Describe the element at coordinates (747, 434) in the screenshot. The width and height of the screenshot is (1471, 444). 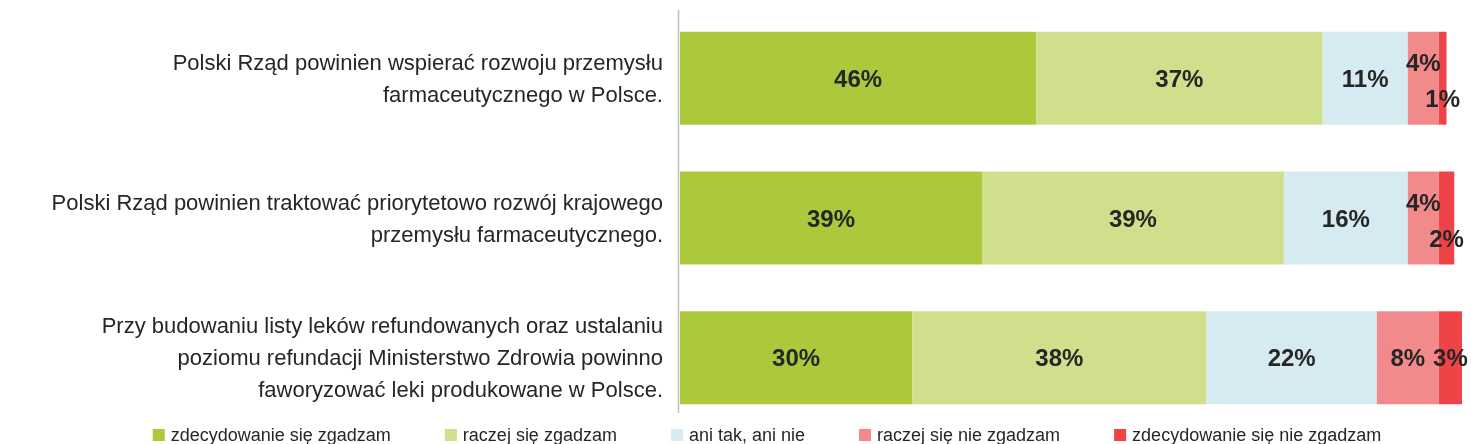
I see `legend-label: ani tak, ani nie` at that location.